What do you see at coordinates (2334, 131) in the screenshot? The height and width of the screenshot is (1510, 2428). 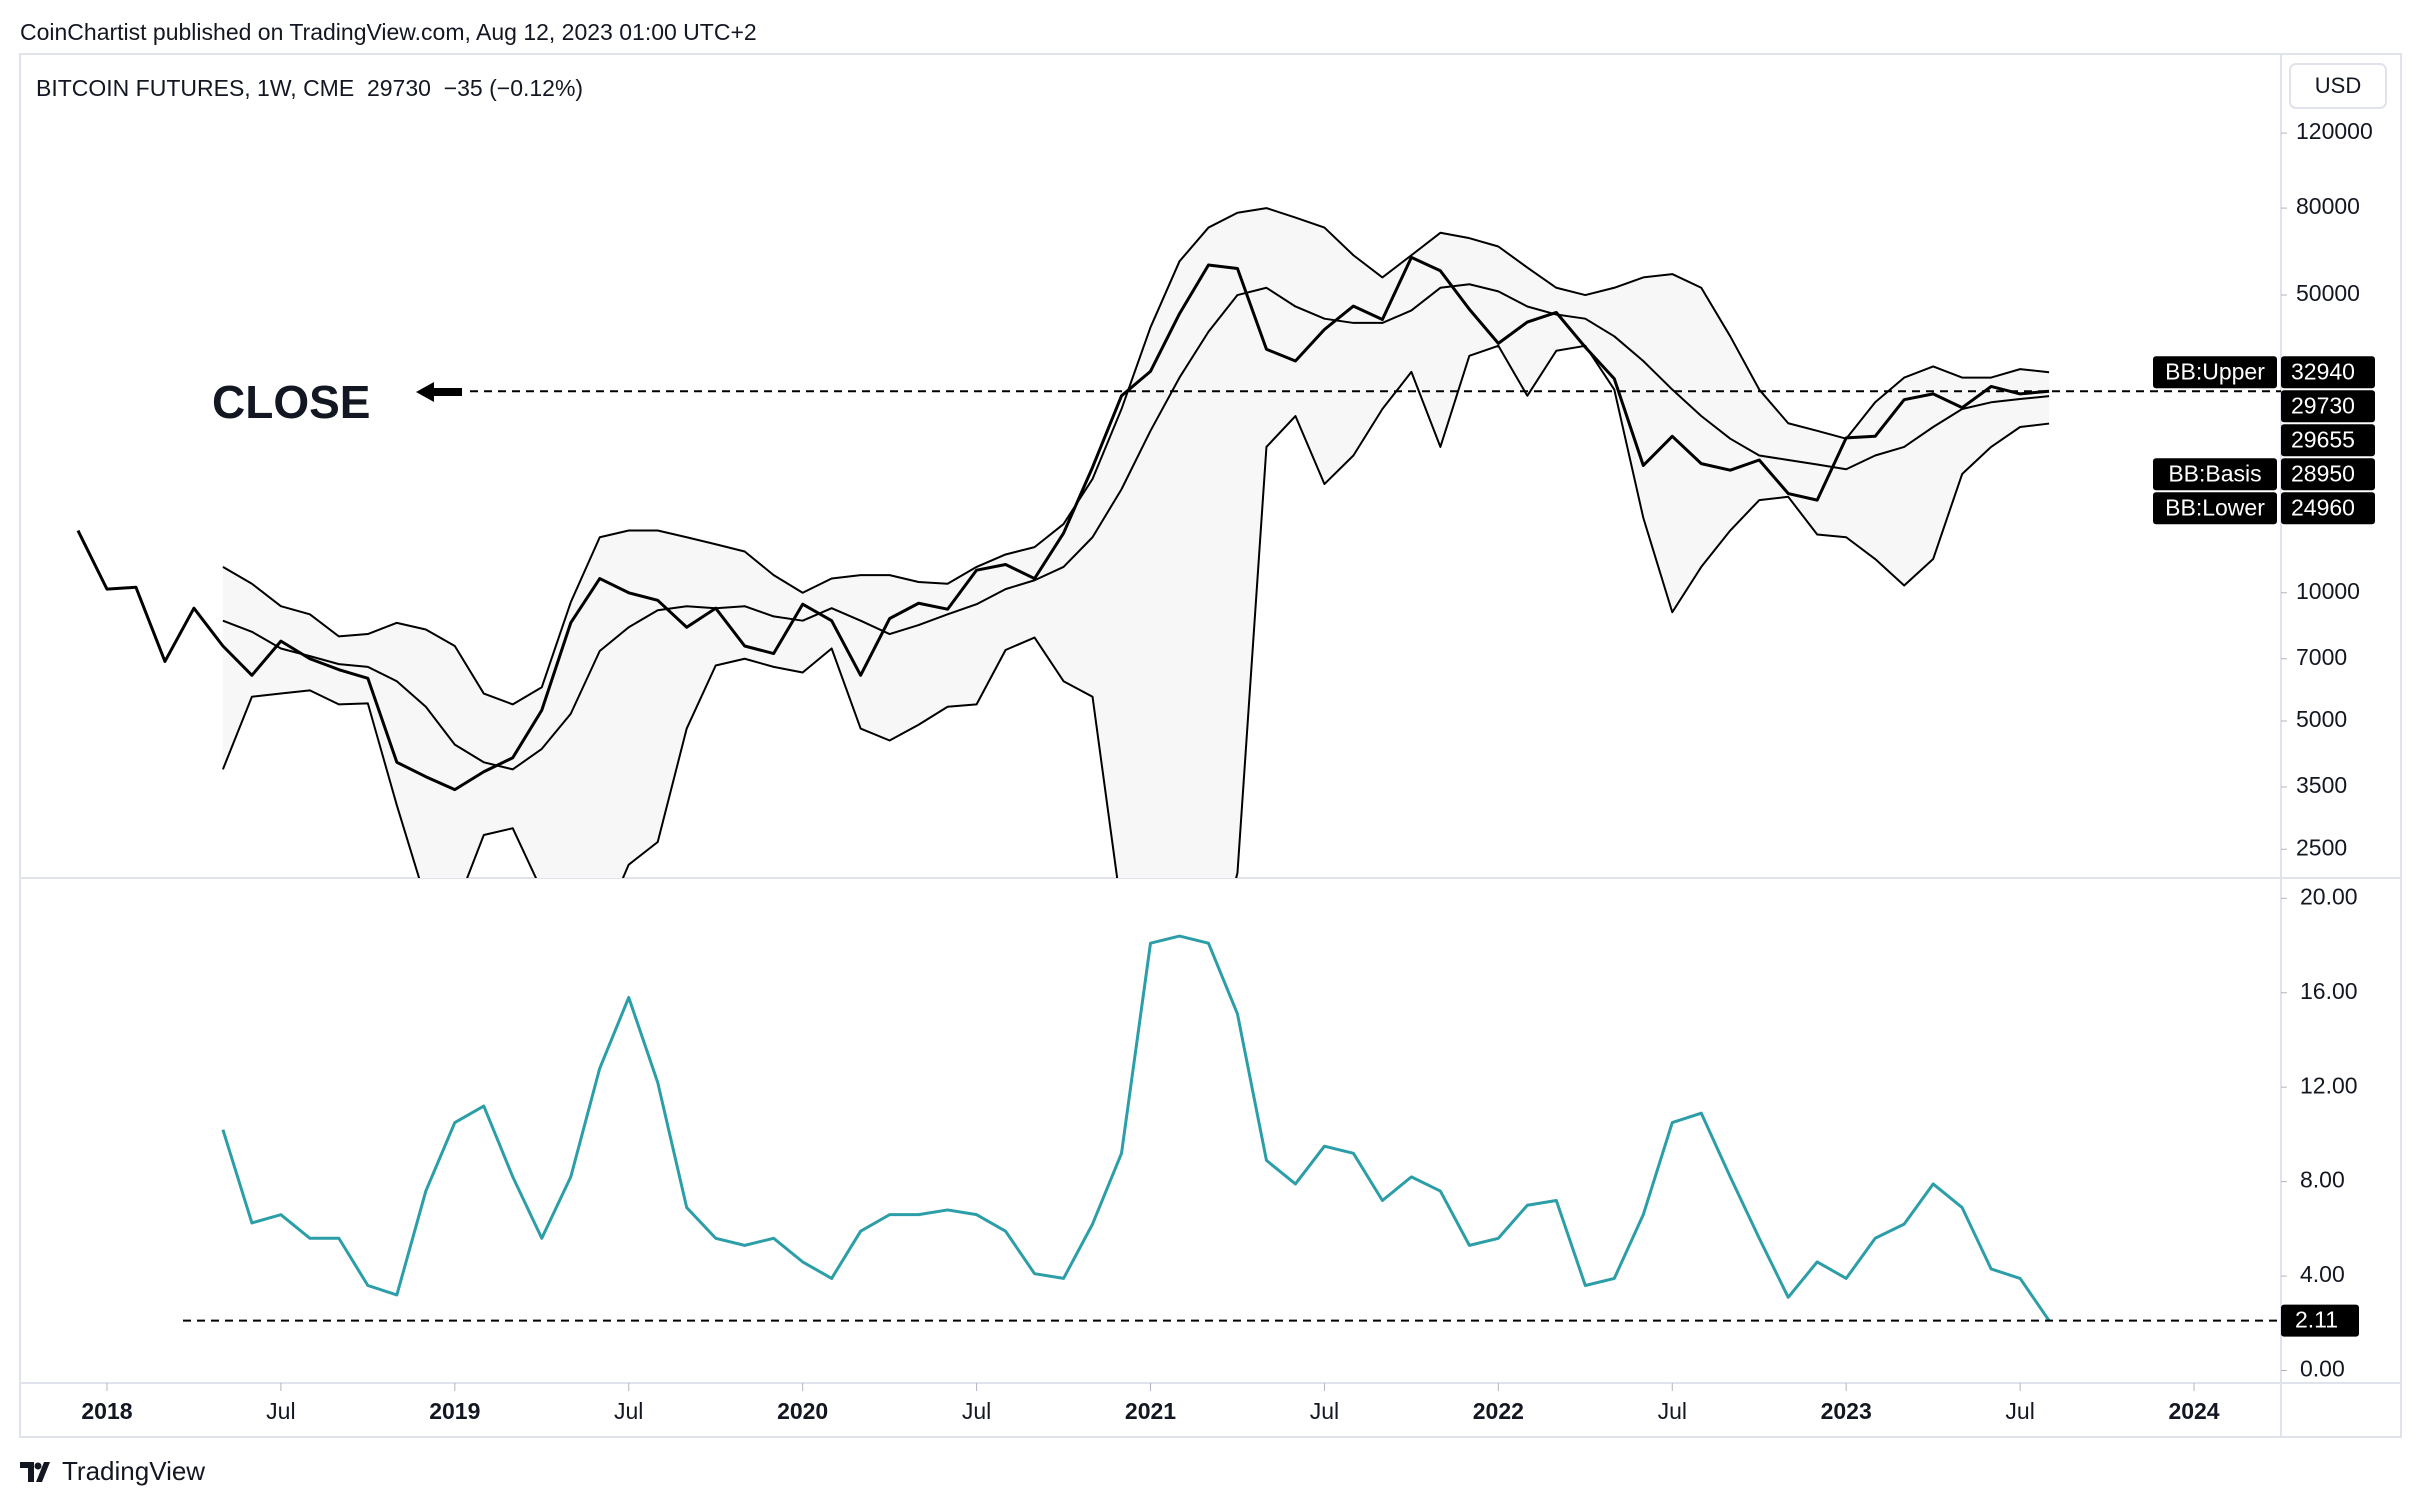 I see `y-tick-label: 120000` at bounding box center [2334, 131].